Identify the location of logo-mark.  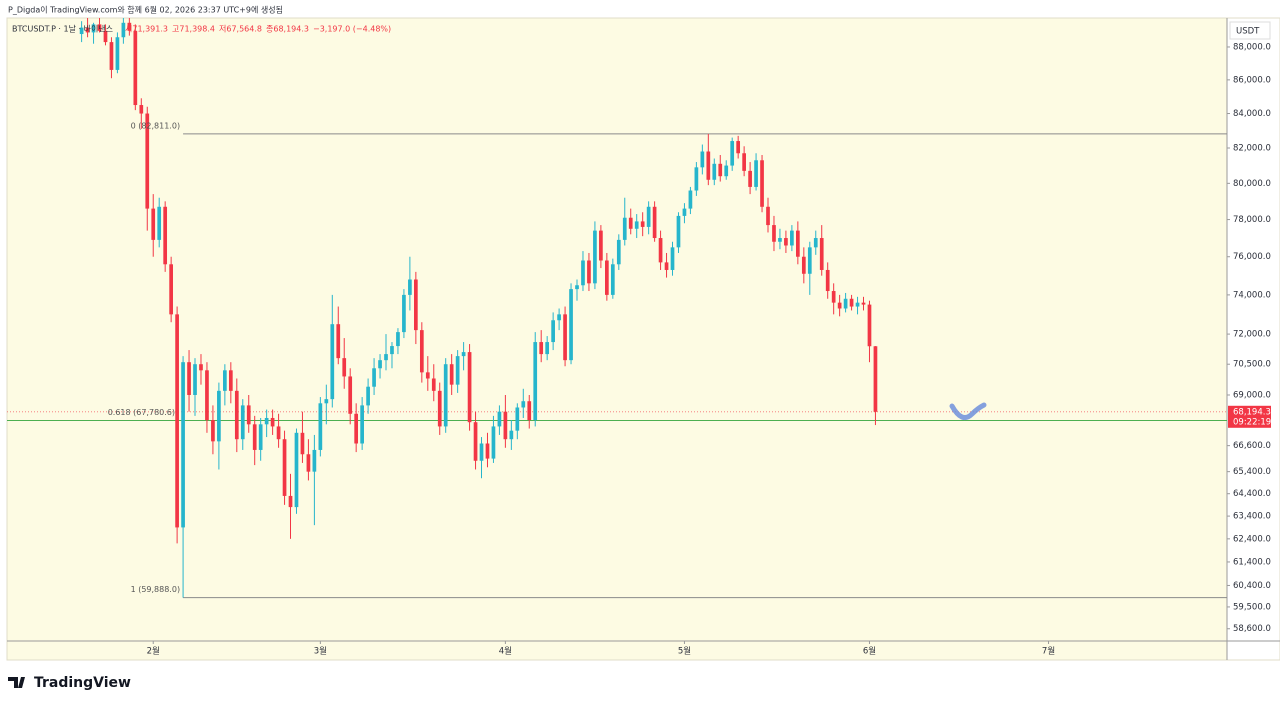
(16, 682).